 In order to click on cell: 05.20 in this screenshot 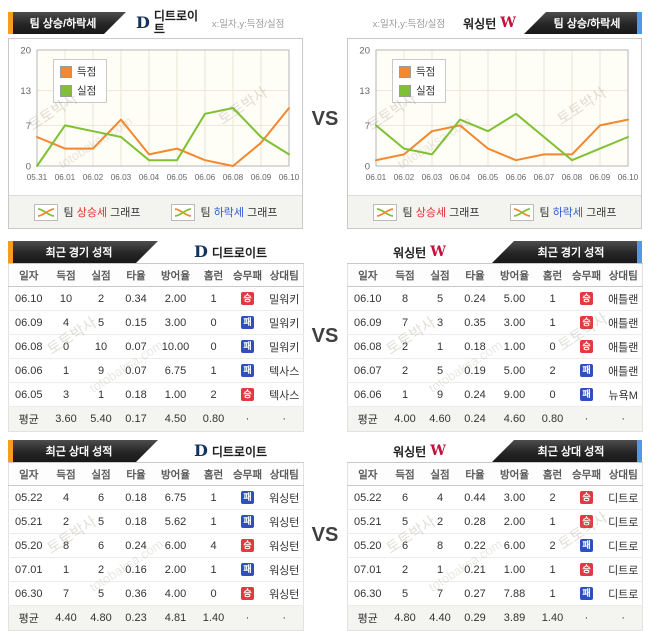, I will do `click(28, 545)`.